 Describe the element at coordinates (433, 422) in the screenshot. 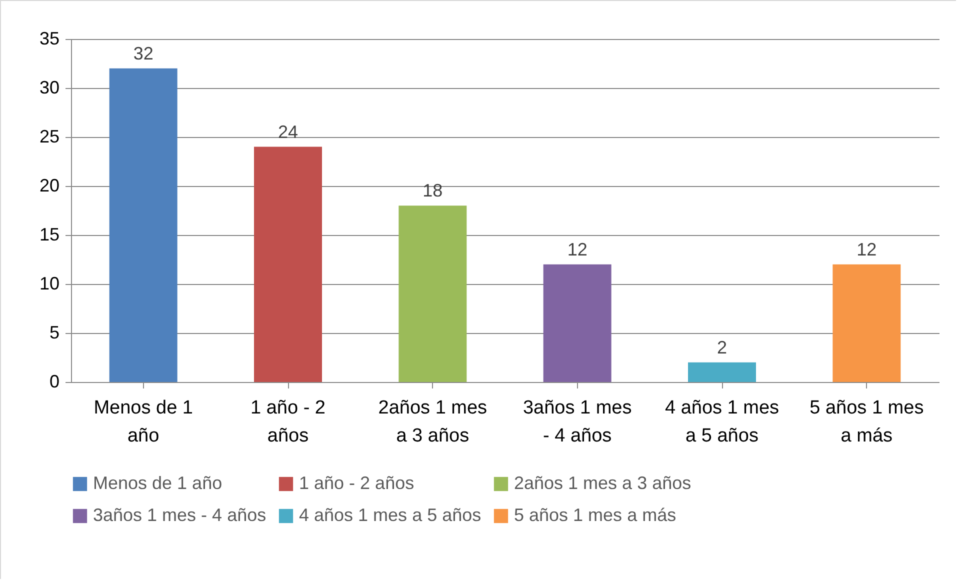

I see `x-tick-label: 2años 1 mes a 3 años` at that location.